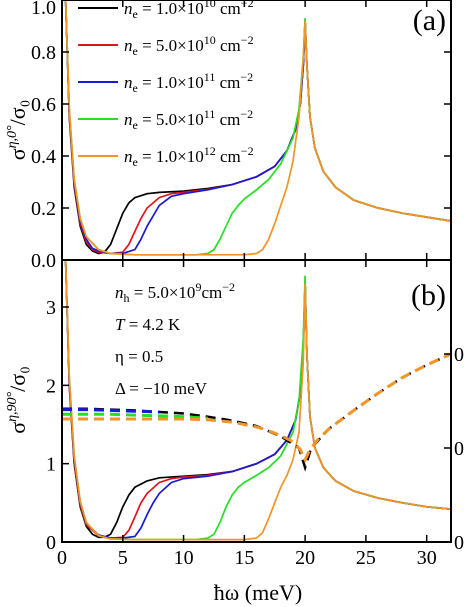 The width and height of the screenshot is (469, 607). What do you see at coordinates (427, 558) in the screenshot?
I see `x-tick-label: 30` at bounding box center [427, 558].